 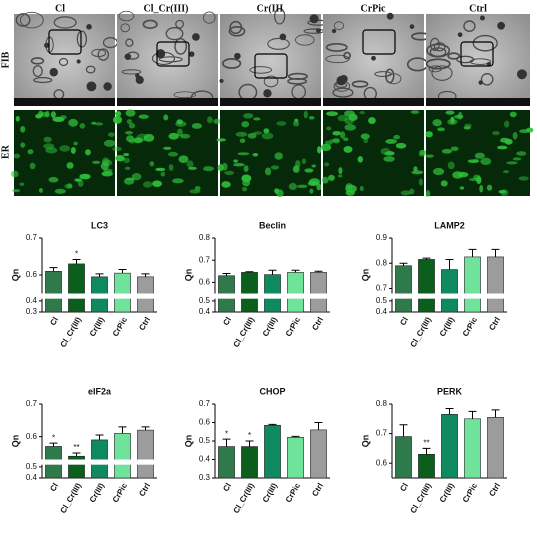 What do you see at coordinates (450, 391) in the screenshot?
I see `chart-title: PERK` at bounding box center [450, 391].